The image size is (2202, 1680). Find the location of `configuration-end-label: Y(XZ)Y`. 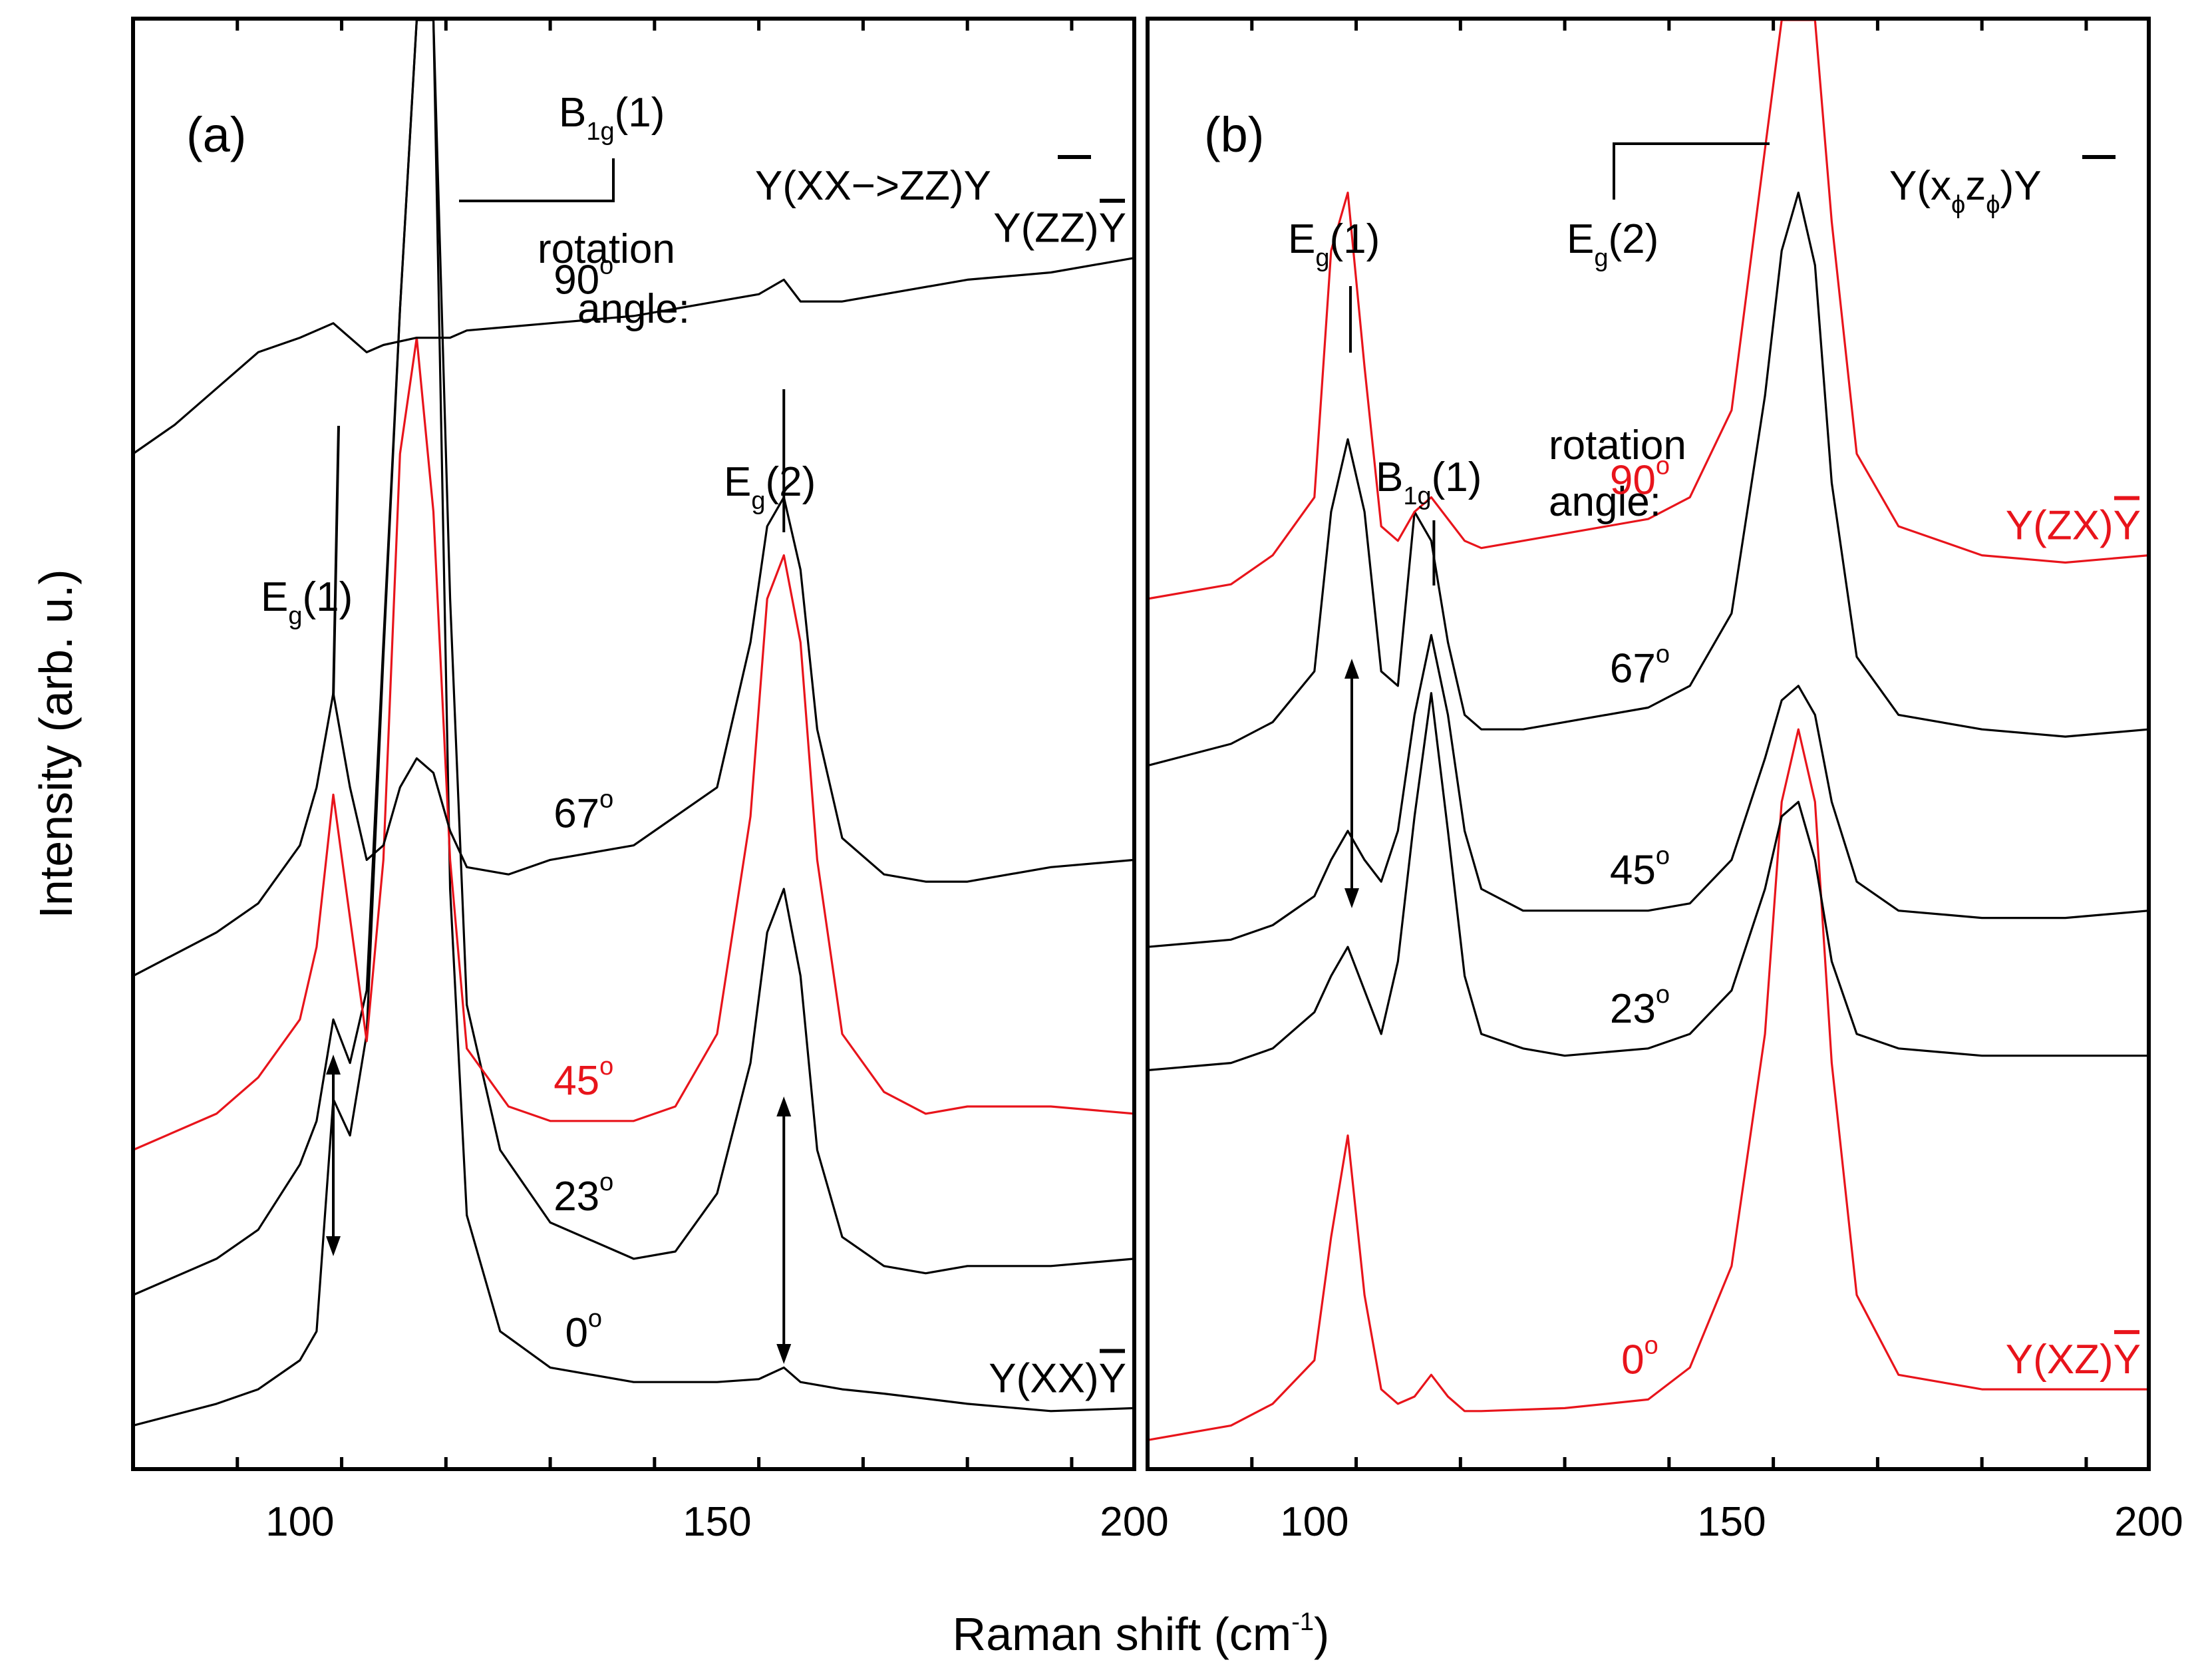

configuration-end-label: Y(XZ)Y is located at coordinates (2073, 1360).